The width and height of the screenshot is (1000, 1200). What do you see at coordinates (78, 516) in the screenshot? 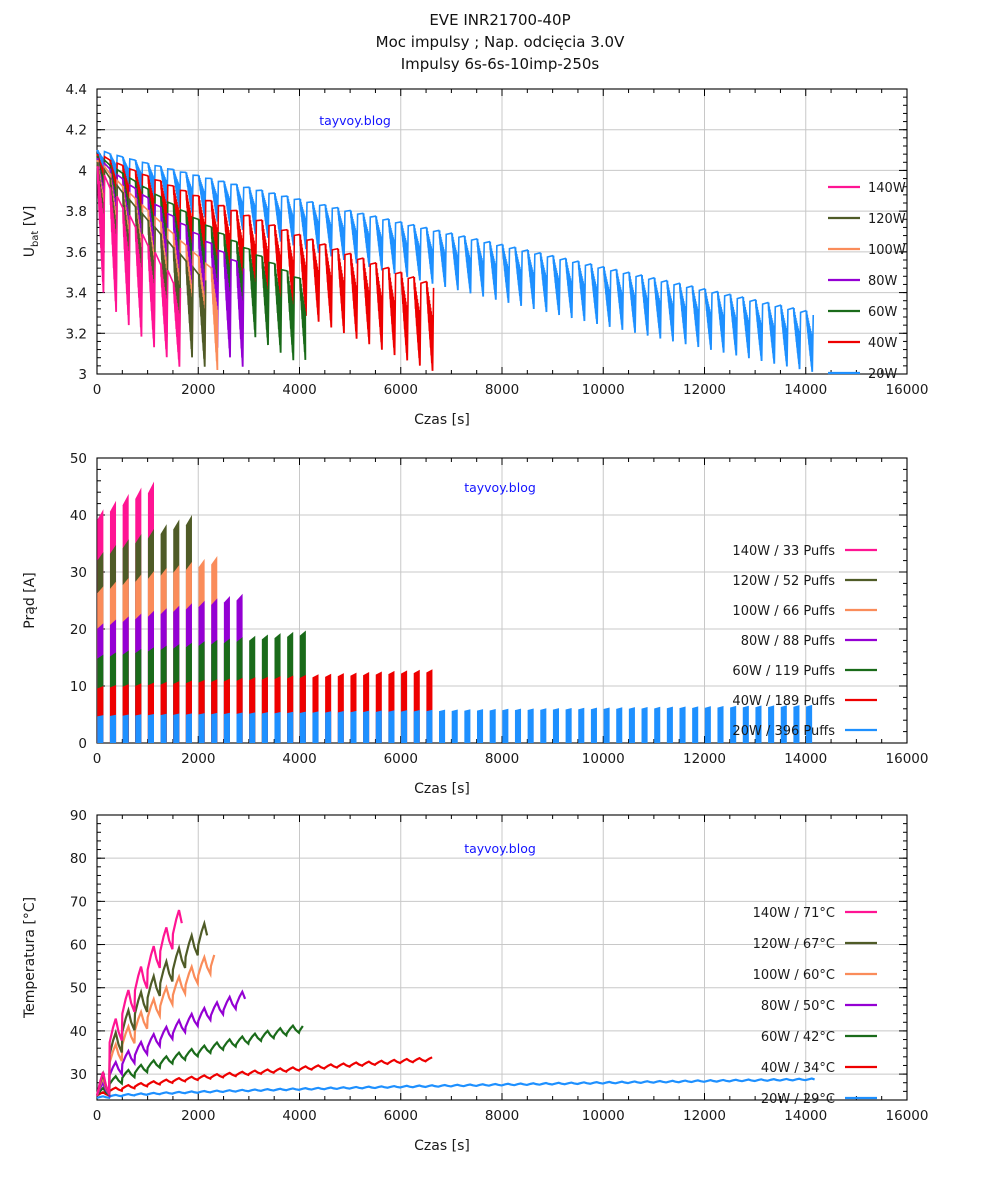
I see `current-ytick-label: 40` at bounding box center [78, 516].